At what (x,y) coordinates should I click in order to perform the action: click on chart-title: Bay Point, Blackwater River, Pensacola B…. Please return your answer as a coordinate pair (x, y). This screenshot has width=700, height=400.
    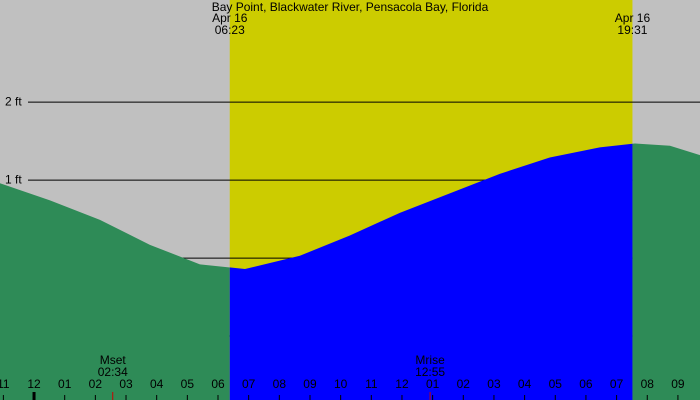
    Looking at the image, I should click on (350, 7).